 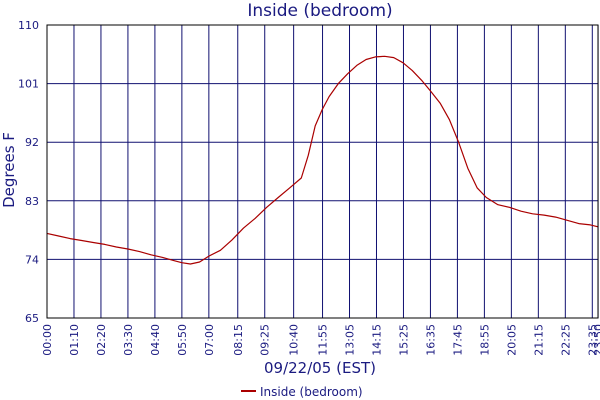 What do you see at coordinates (238, 340) in the screenshot?
I see `x-tick-label: 08:15` at bounding box center [238, 340].